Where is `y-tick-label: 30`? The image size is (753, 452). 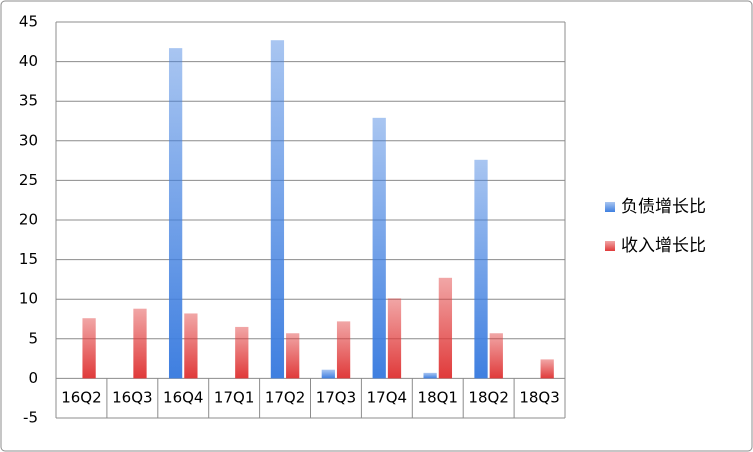
y-tick-label: 30 is located at coordinates (28, 140).